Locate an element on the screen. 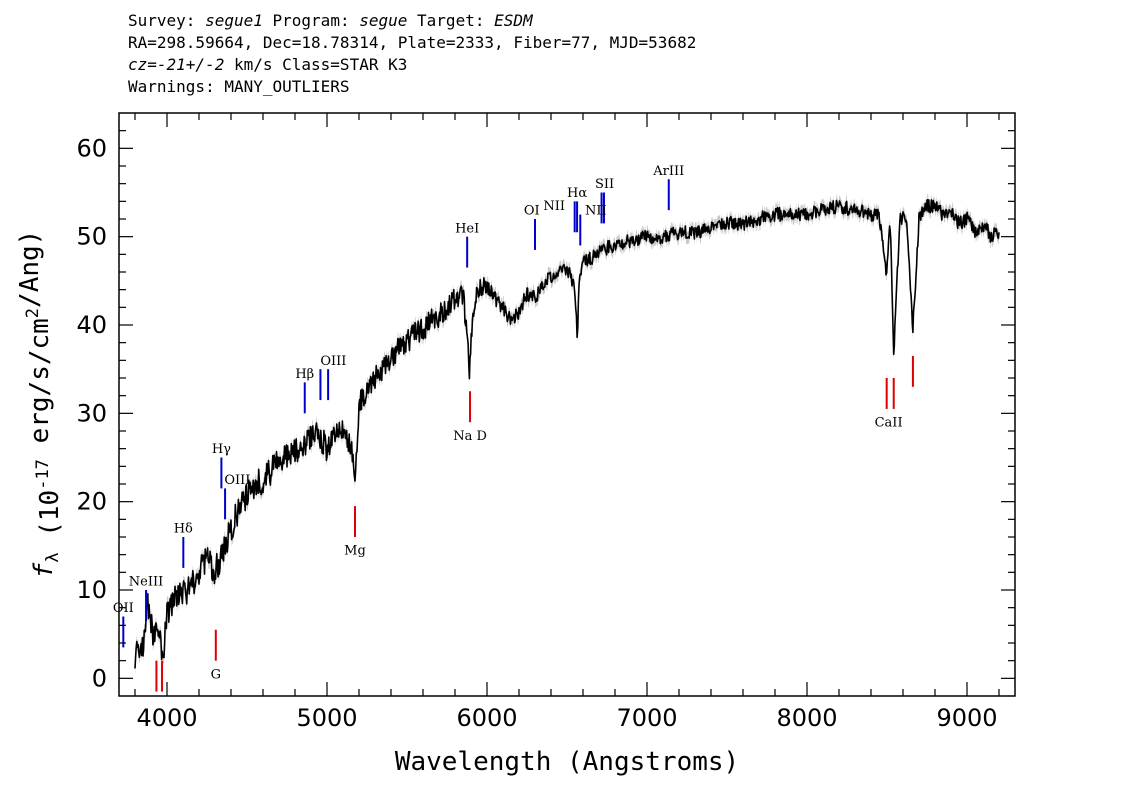 This screenshot has height=810, width=1134. program-label: Program: is located at coordinates (311, 20).